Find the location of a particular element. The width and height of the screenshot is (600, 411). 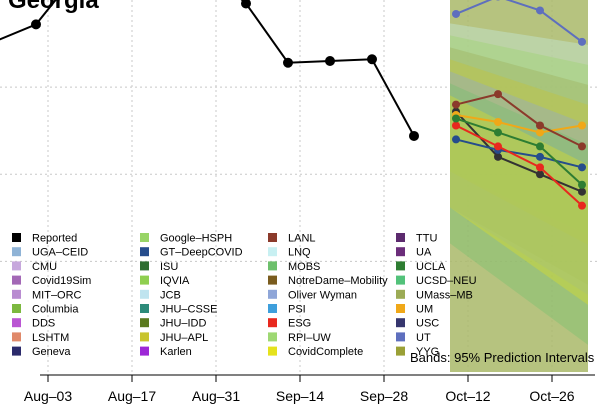

band-note: Bands: 95% Prediction Intervals is located at coordinates (502, 357).